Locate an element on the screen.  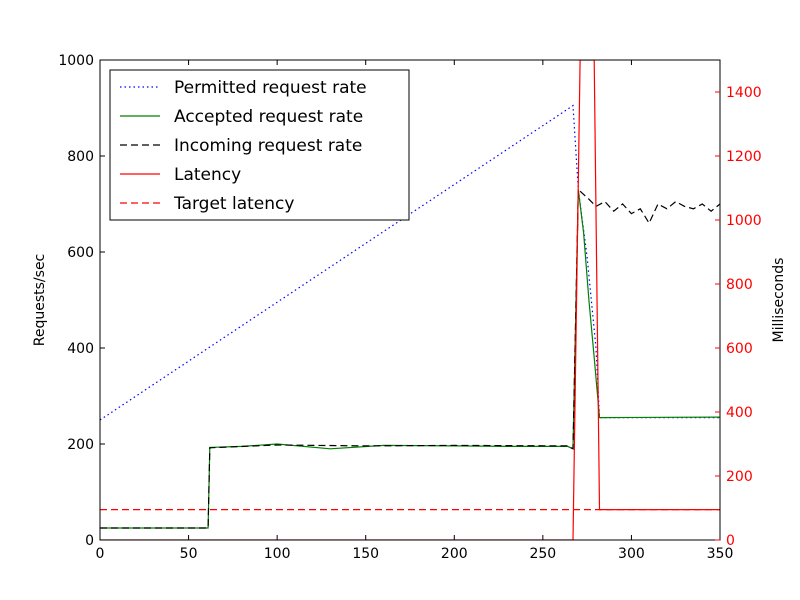
y-right-tick-label: 200 is located at coordinates (739, 477).